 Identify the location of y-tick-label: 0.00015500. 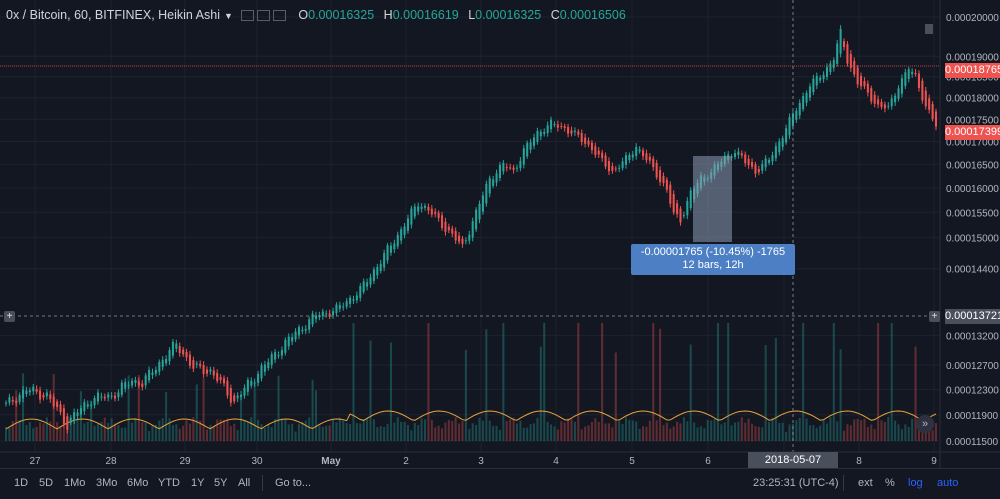
(972, 213).